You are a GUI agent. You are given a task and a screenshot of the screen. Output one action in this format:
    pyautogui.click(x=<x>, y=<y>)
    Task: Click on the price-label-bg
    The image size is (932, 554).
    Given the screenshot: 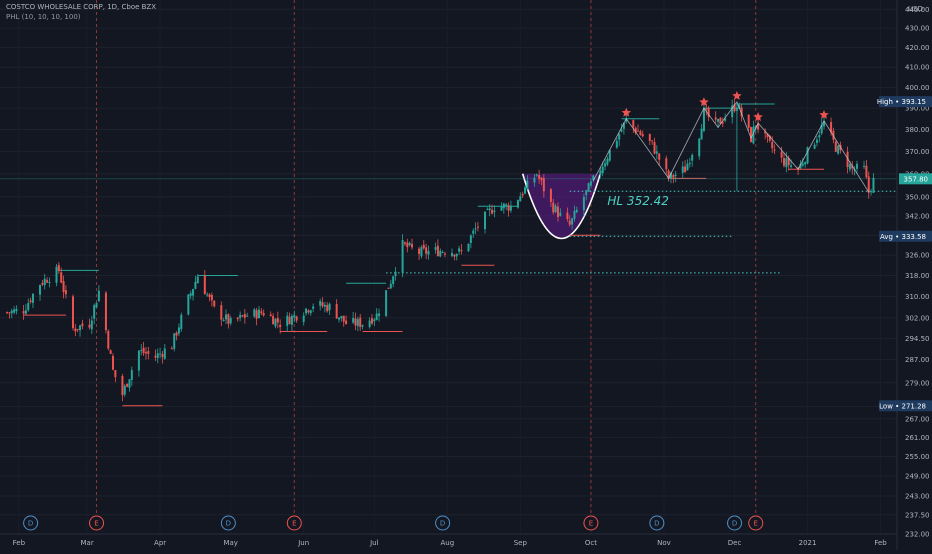 What is the action you would take?
    pyautogui.click(x=905, y=102)
    